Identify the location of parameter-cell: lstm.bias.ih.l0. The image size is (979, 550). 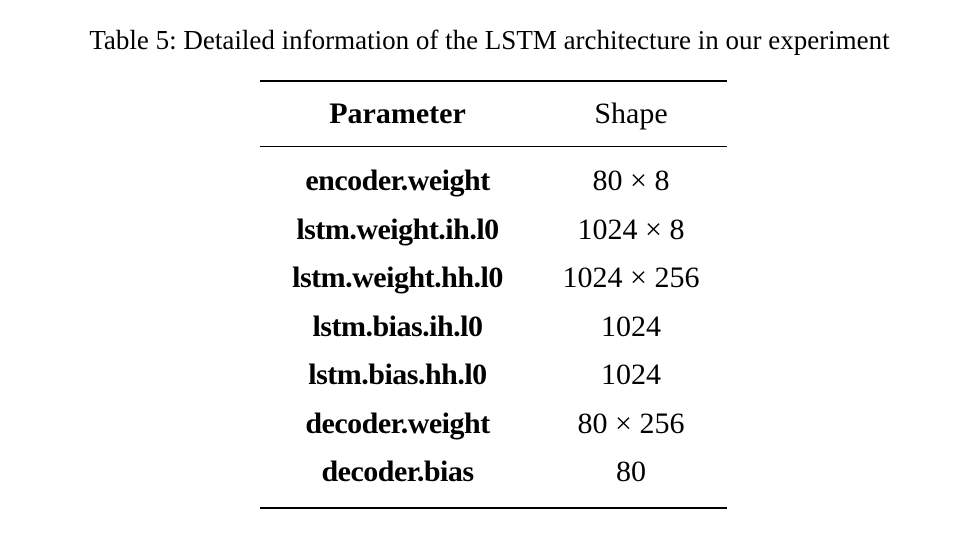
(397, 326).